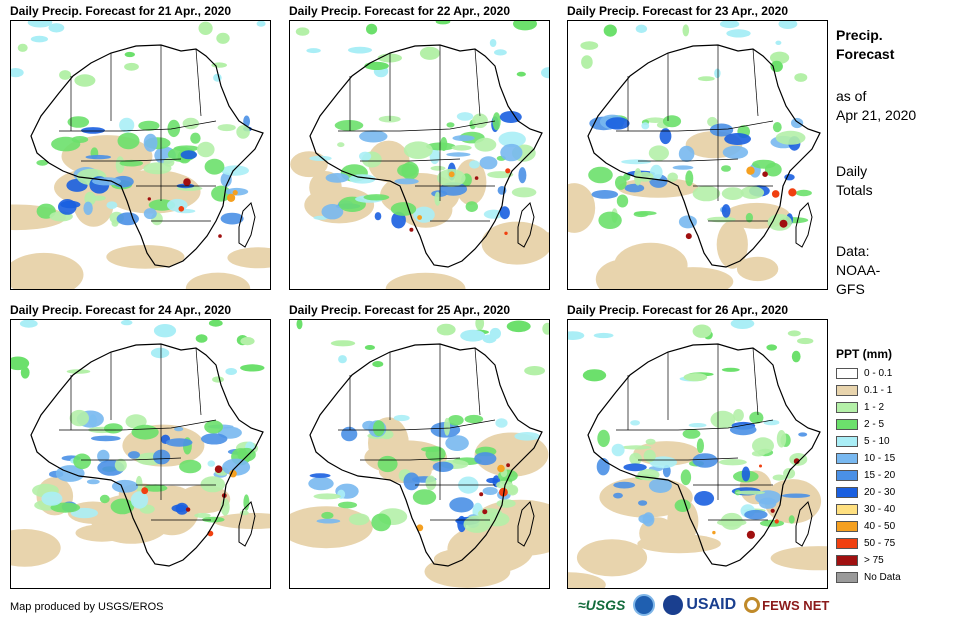 The height and width of the screenshot is (626, 967). What do you see at coordinates (878, 390) in the screenshot?
I see `legend-label: 0.1 - 1` at bounding box center [878, 390].